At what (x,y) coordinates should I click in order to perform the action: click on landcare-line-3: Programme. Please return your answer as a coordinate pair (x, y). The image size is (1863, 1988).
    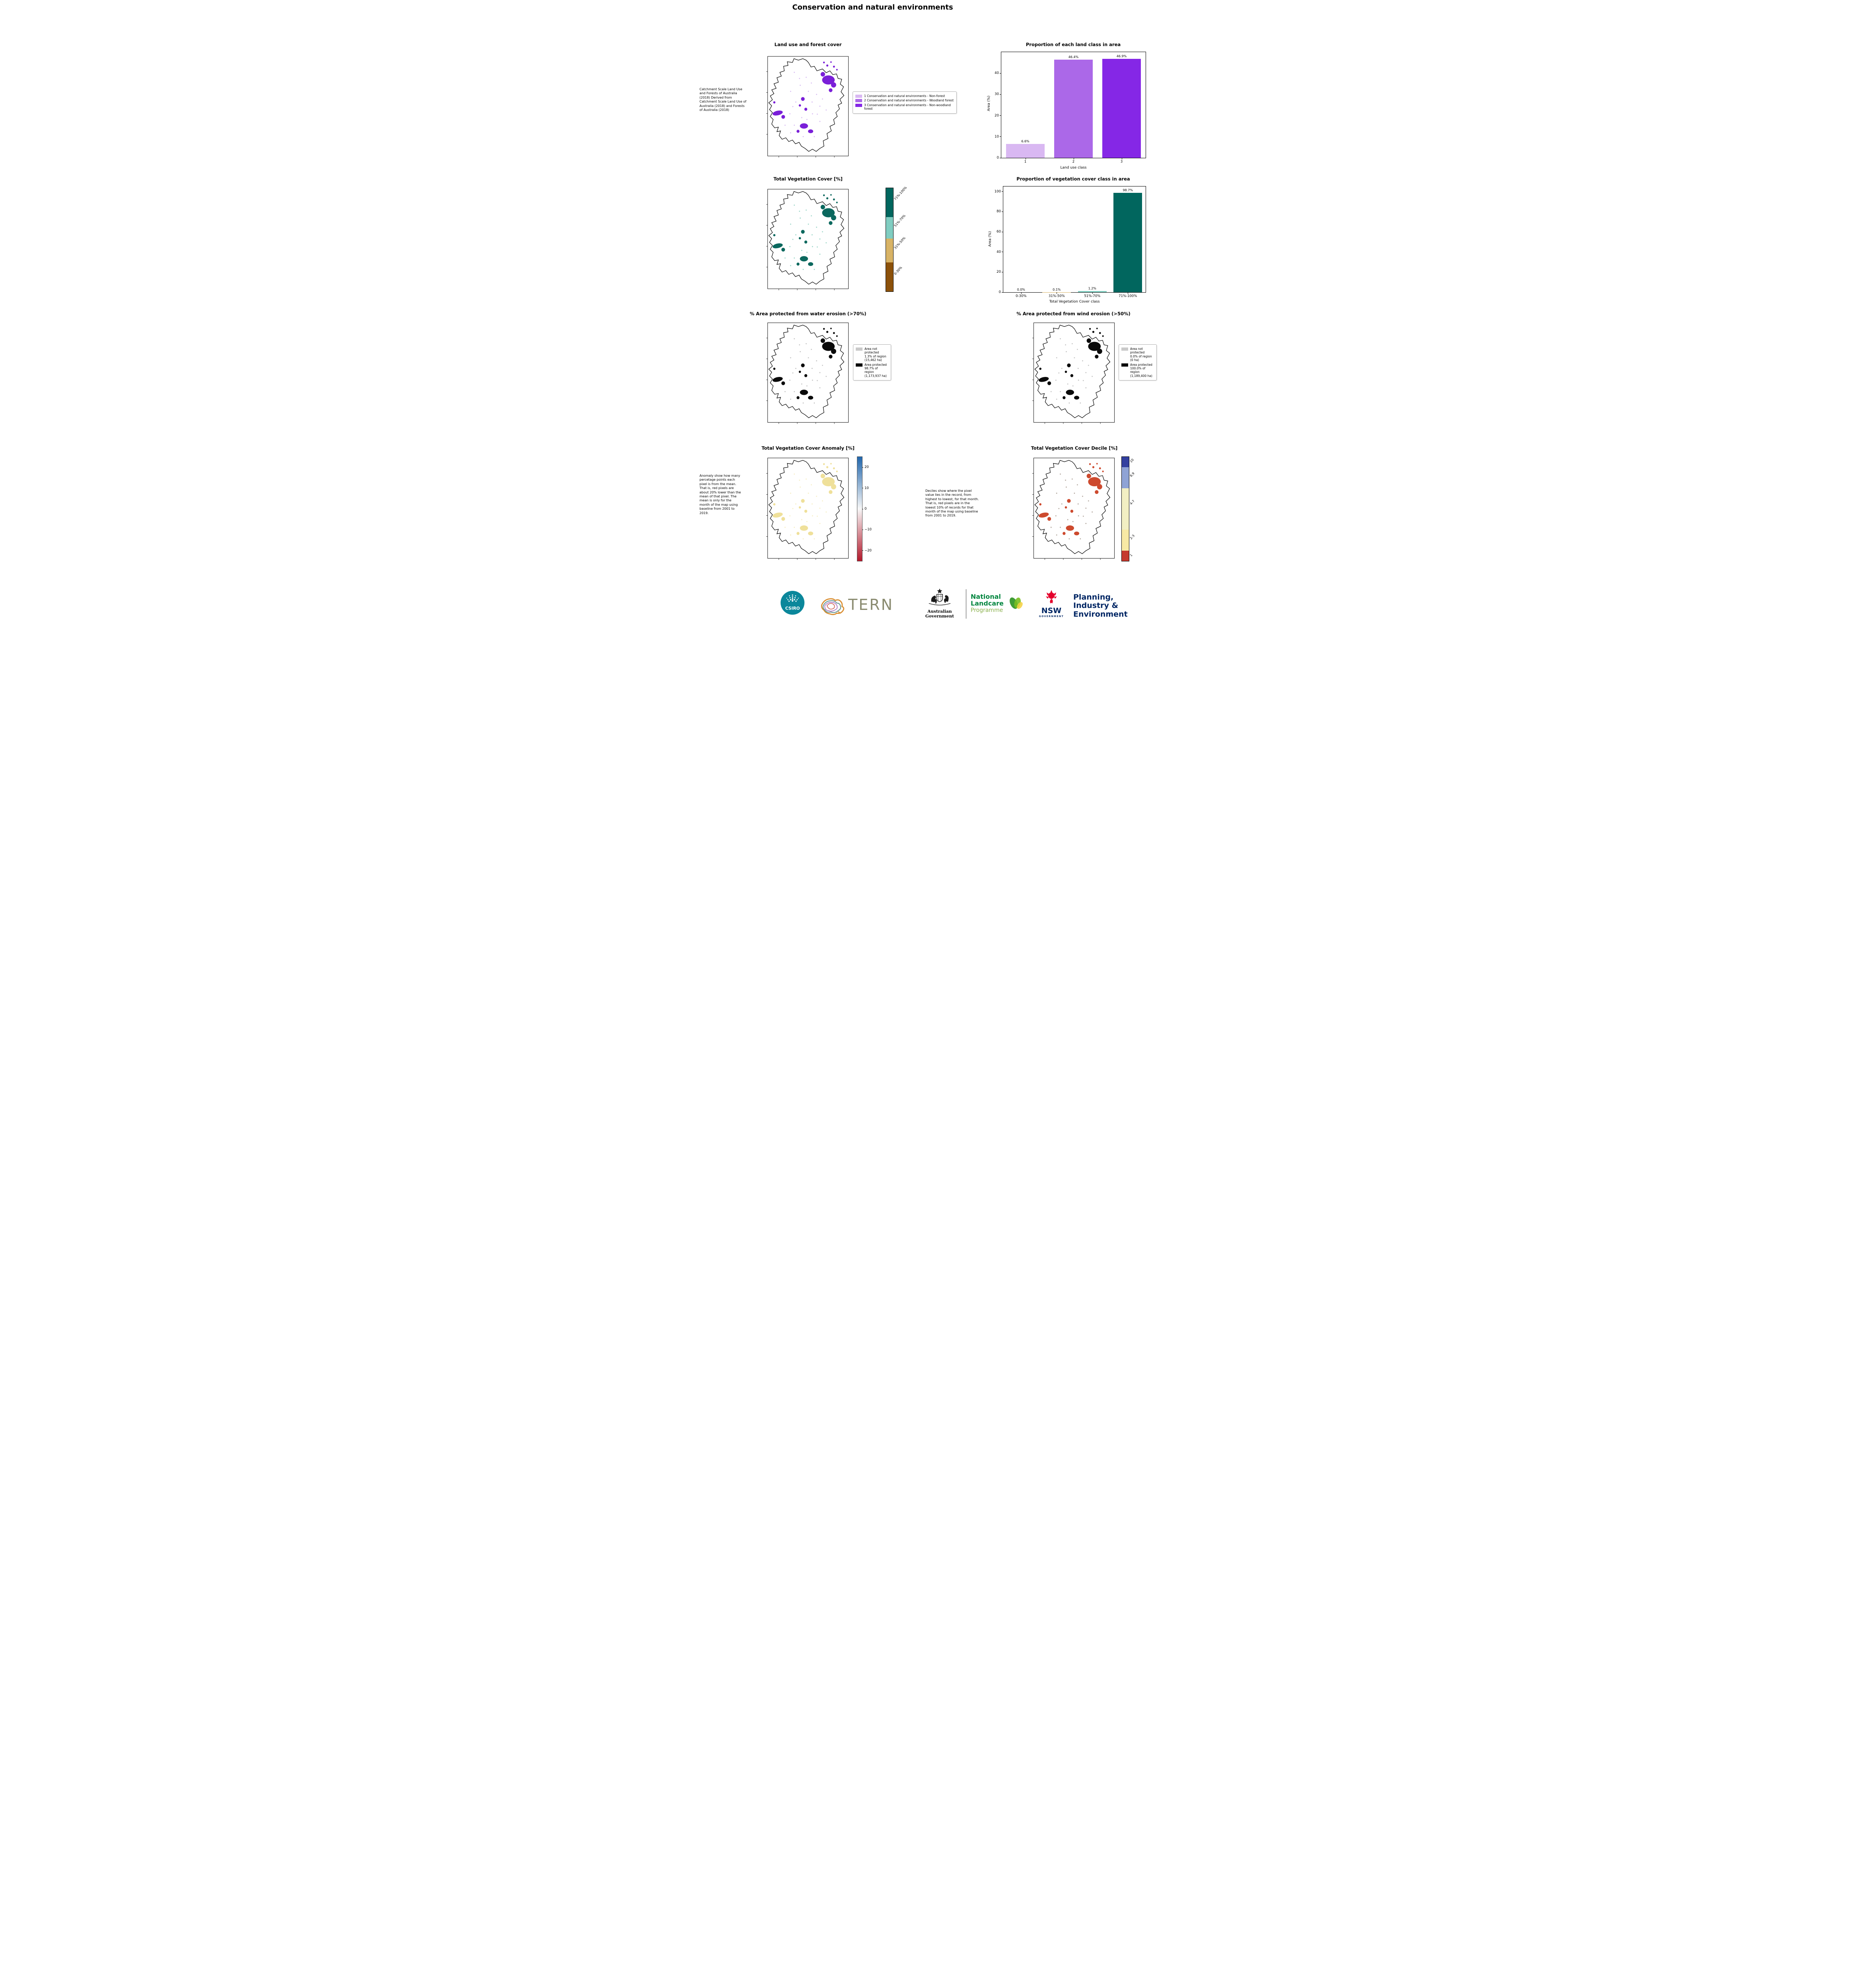
    Looking at the image, I should click on (987, 610).